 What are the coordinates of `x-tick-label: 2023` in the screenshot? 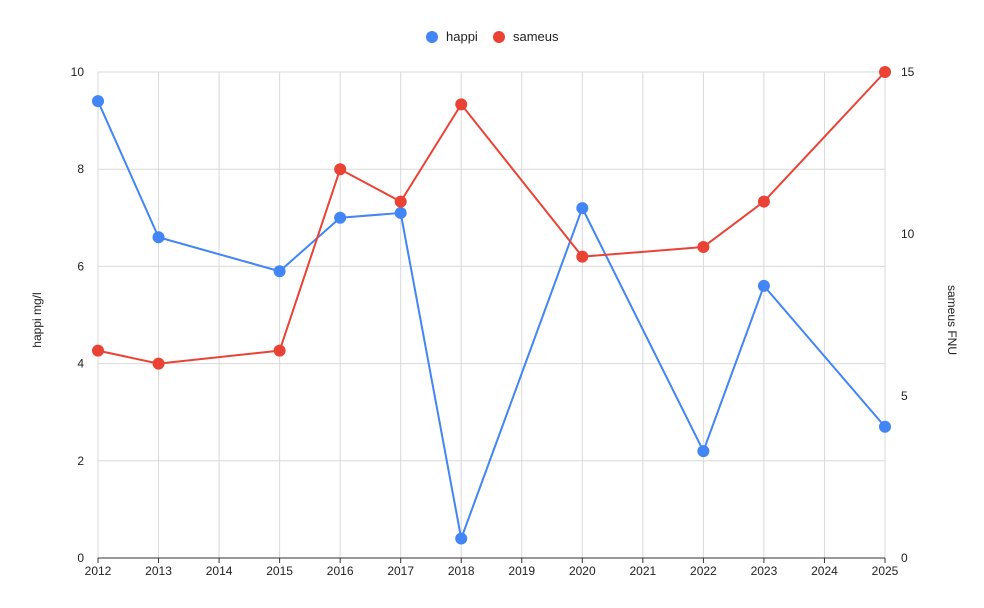 It's located at (764, 571).